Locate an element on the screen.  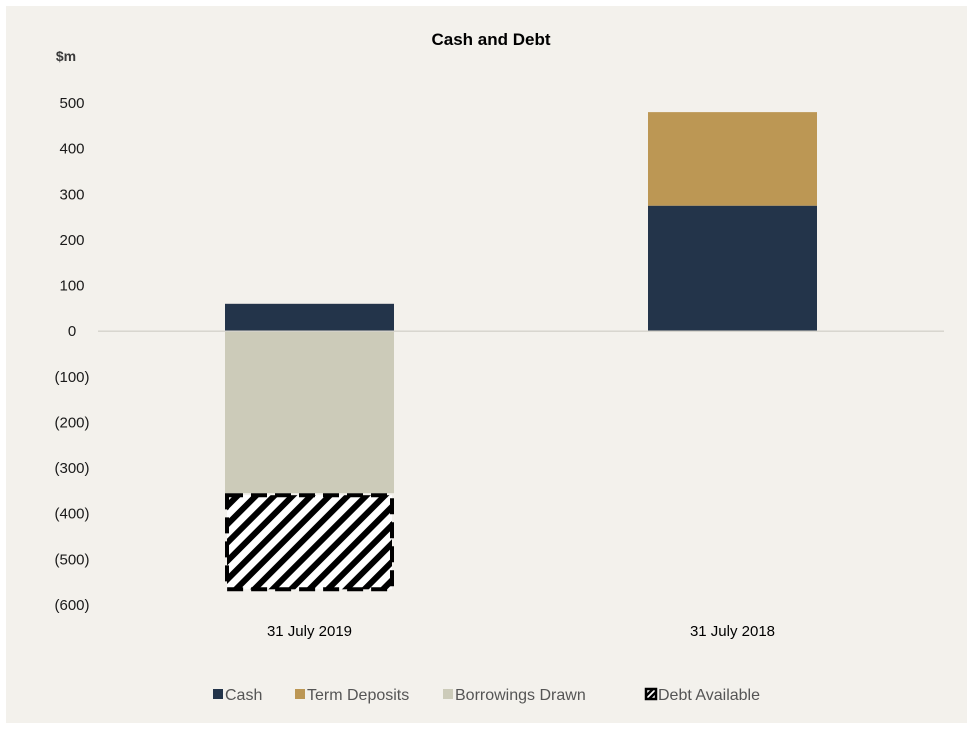
y-tick-label: 500 is located at coordinates (71, 103).